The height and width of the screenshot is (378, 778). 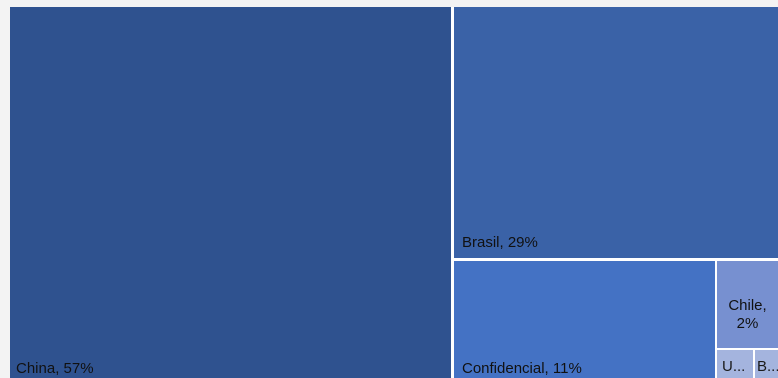 What do you see at coordinates (55, 368) in the screenshot?
I see `tile-label-china: China, 57%` at bounding box center [55, 368].